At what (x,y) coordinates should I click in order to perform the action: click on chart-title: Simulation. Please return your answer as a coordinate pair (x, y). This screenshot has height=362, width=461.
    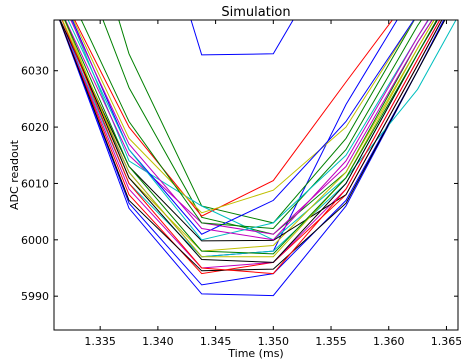
    Looking at the image, I should click on (255, 12).